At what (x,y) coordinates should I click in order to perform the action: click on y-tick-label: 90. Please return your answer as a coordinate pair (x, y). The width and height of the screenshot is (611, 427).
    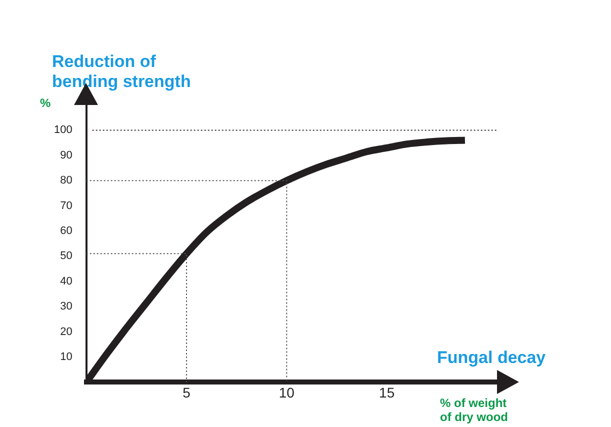
    Looking at the image, I should click on (66, 155).